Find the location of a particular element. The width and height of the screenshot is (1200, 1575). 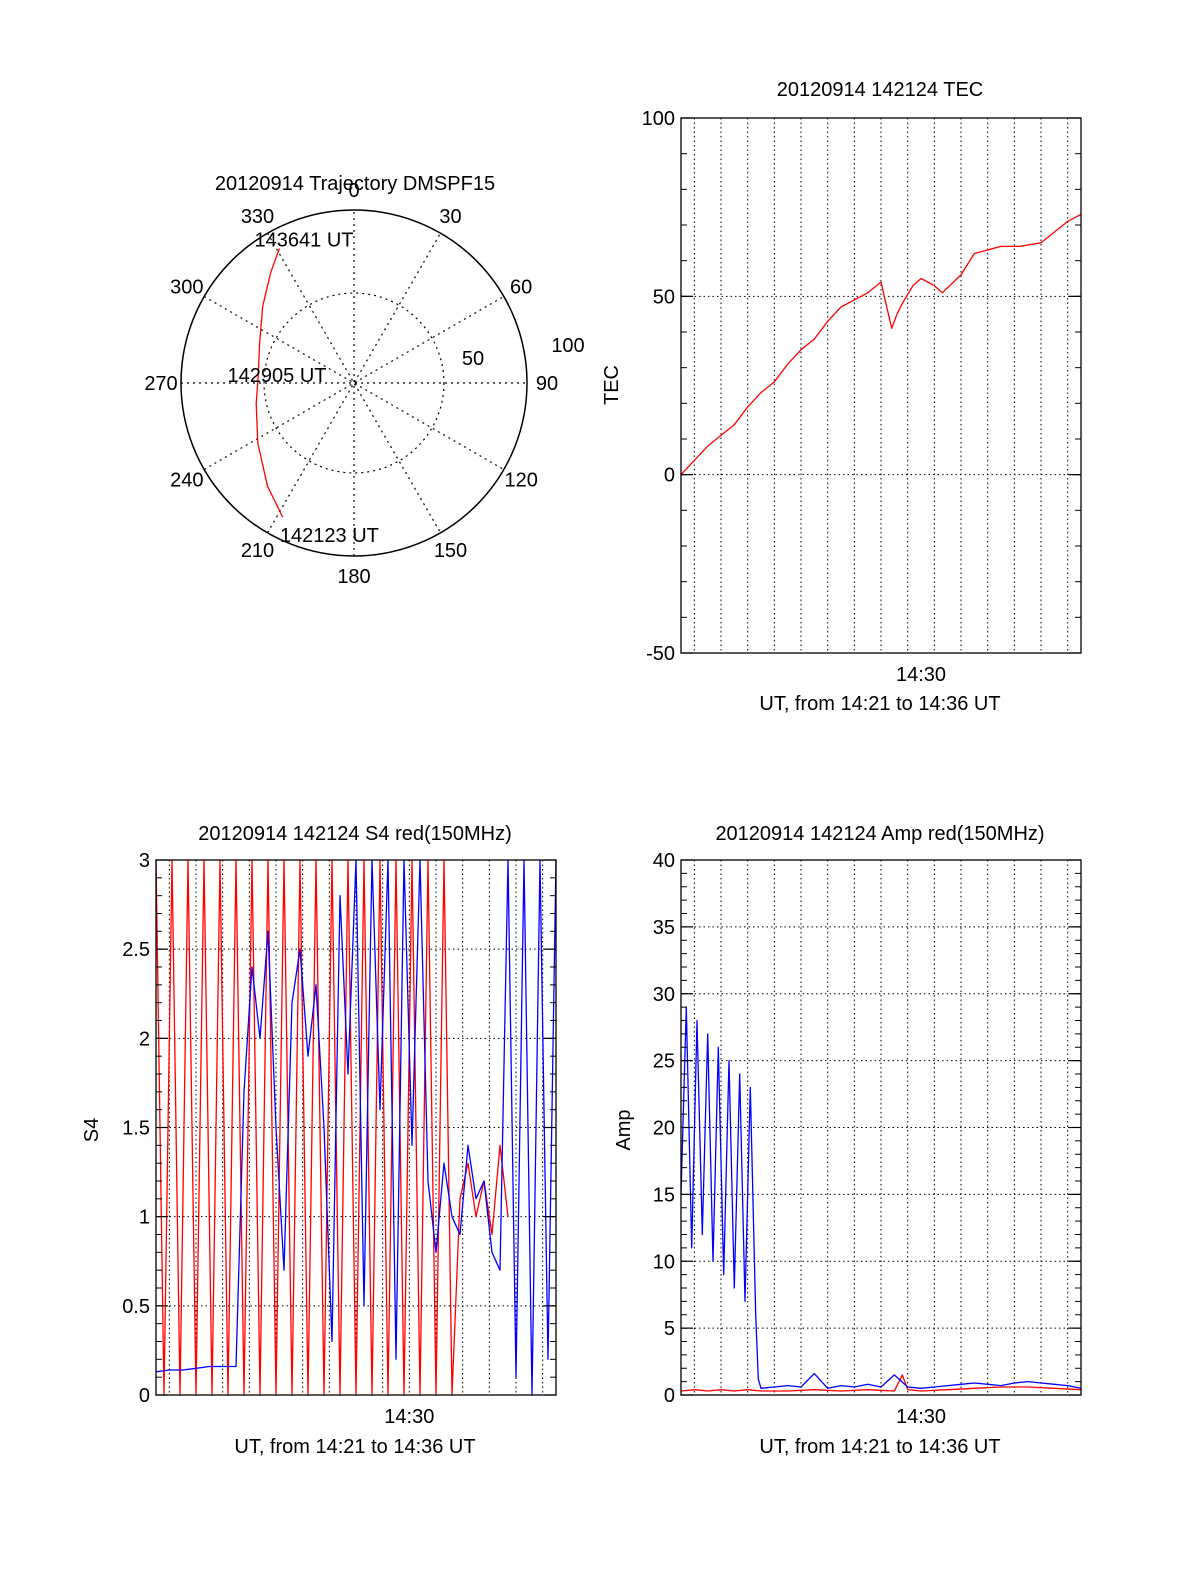

s4-ytick-label: 2 is located at coordinates (144, 1039).